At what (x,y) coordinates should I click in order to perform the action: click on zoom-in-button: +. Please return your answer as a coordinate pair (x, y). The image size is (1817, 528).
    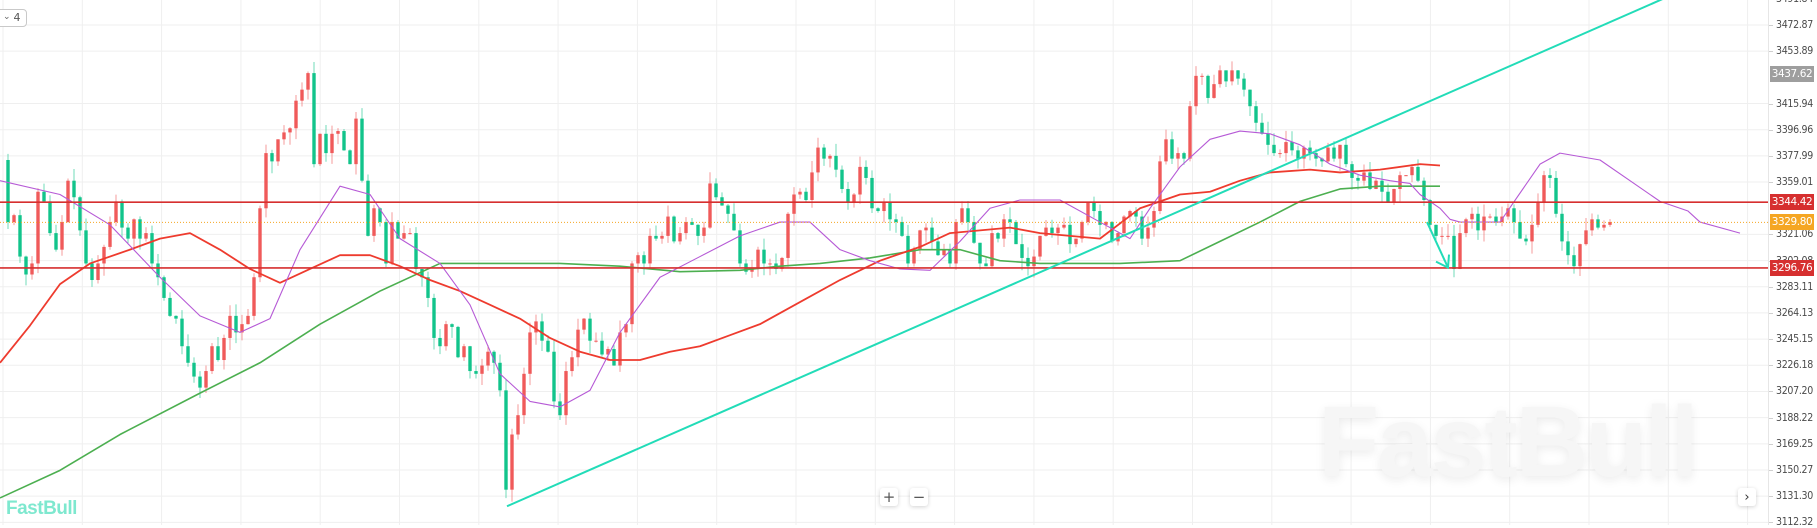
    Looking at the image, I should click on (889, 497).